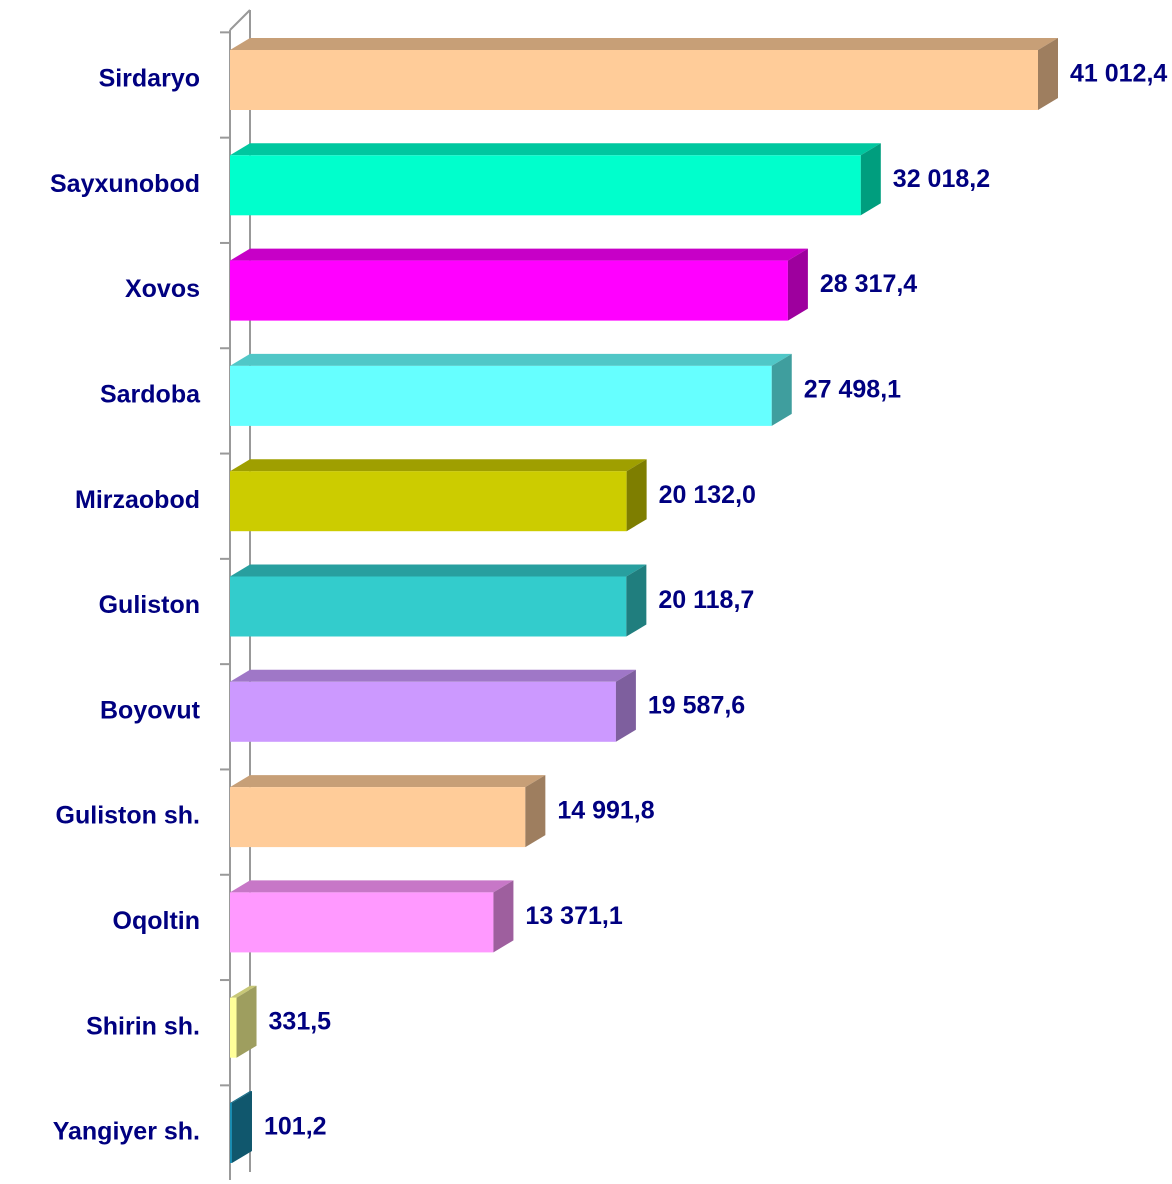 This screenshot has height=1184, width=1172. I want to click on axis-line, so click(240, 20).